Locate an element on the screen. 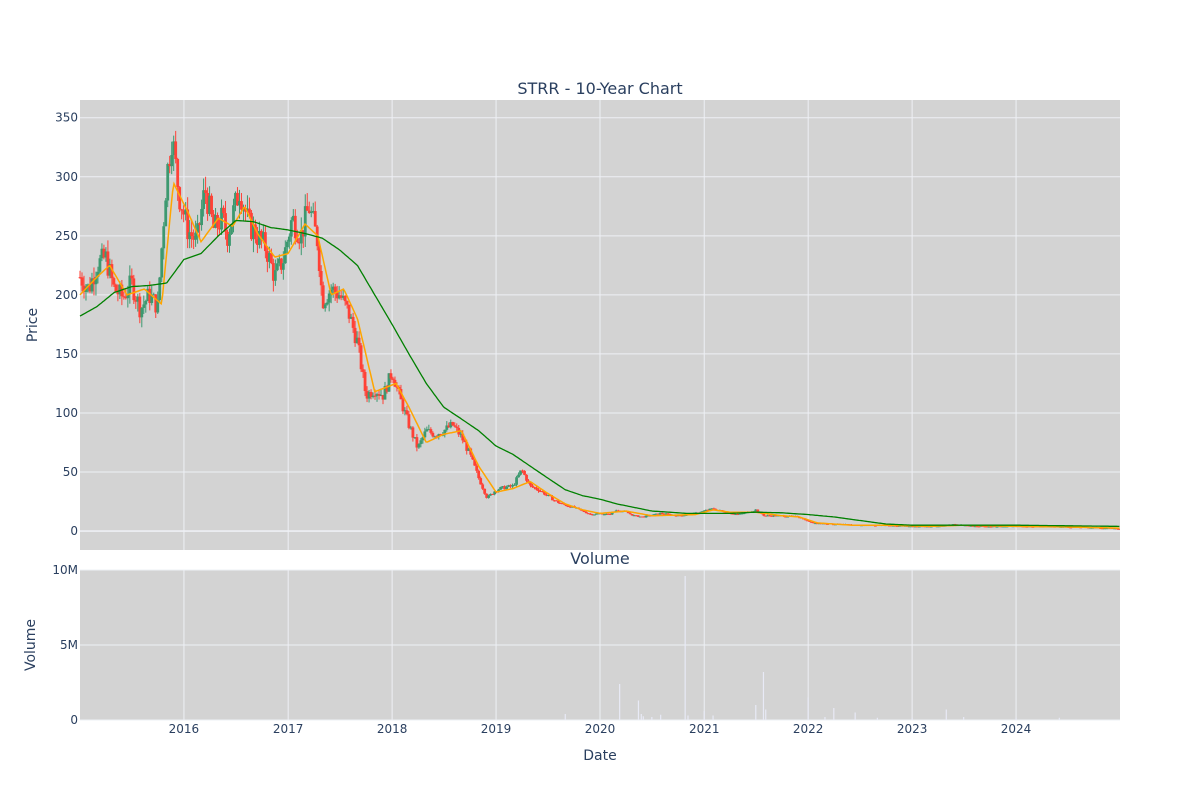 Image resolution: width=1200 pixels, height=800 pixels. price-axis-title: Price is located at coordinates (33, 325).